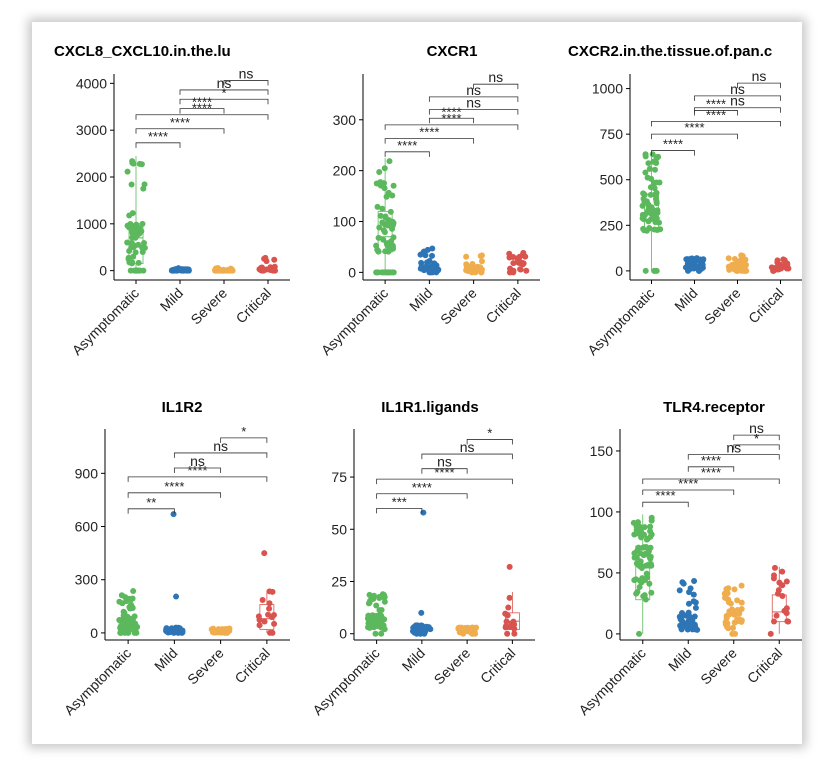  I want to click on y-tick-label: 4000, so click(91, 83).